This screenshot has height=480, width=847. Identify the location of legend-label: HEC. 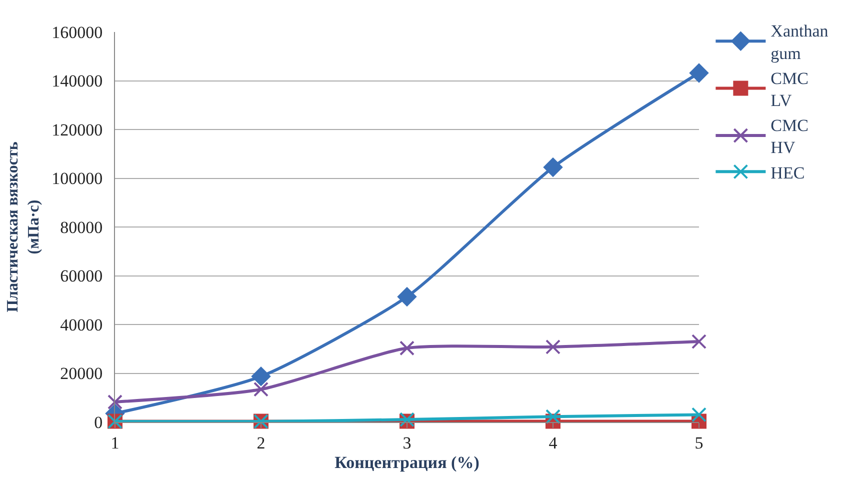
(787, 172).